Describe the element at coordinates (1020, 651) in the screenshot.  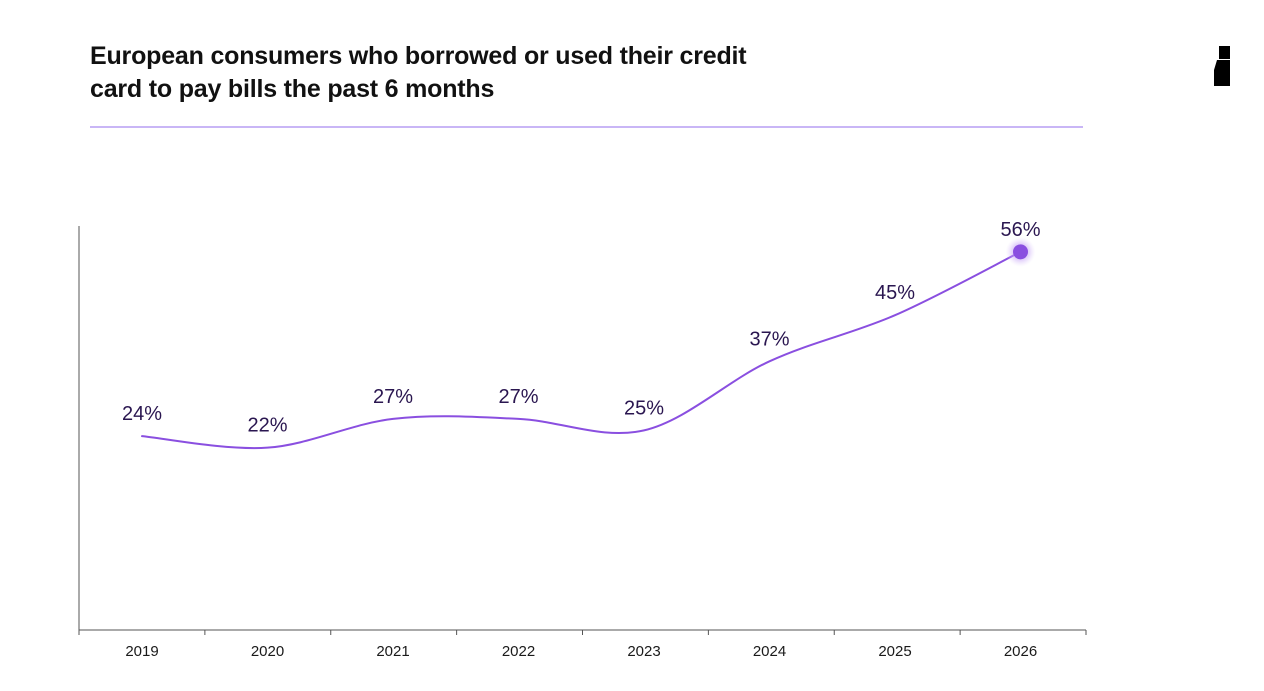
I see `x-tick-label: 2026` at that location.